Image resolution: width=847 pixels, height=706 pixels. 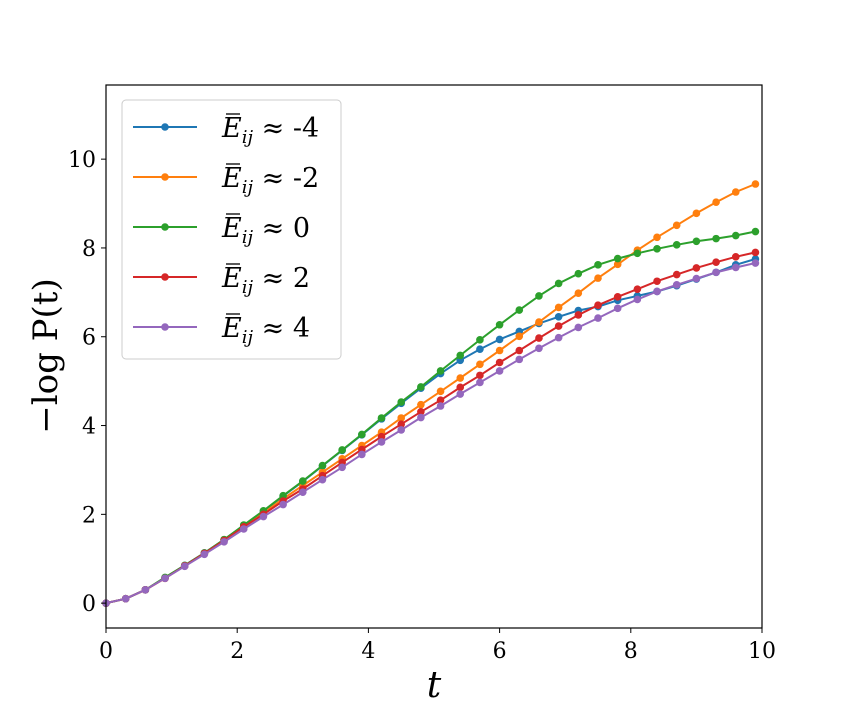 What do you see at coordinates (89, 338) in the screenshot?
I see `y-tick-label: 6` at bounding box center [89, 338].